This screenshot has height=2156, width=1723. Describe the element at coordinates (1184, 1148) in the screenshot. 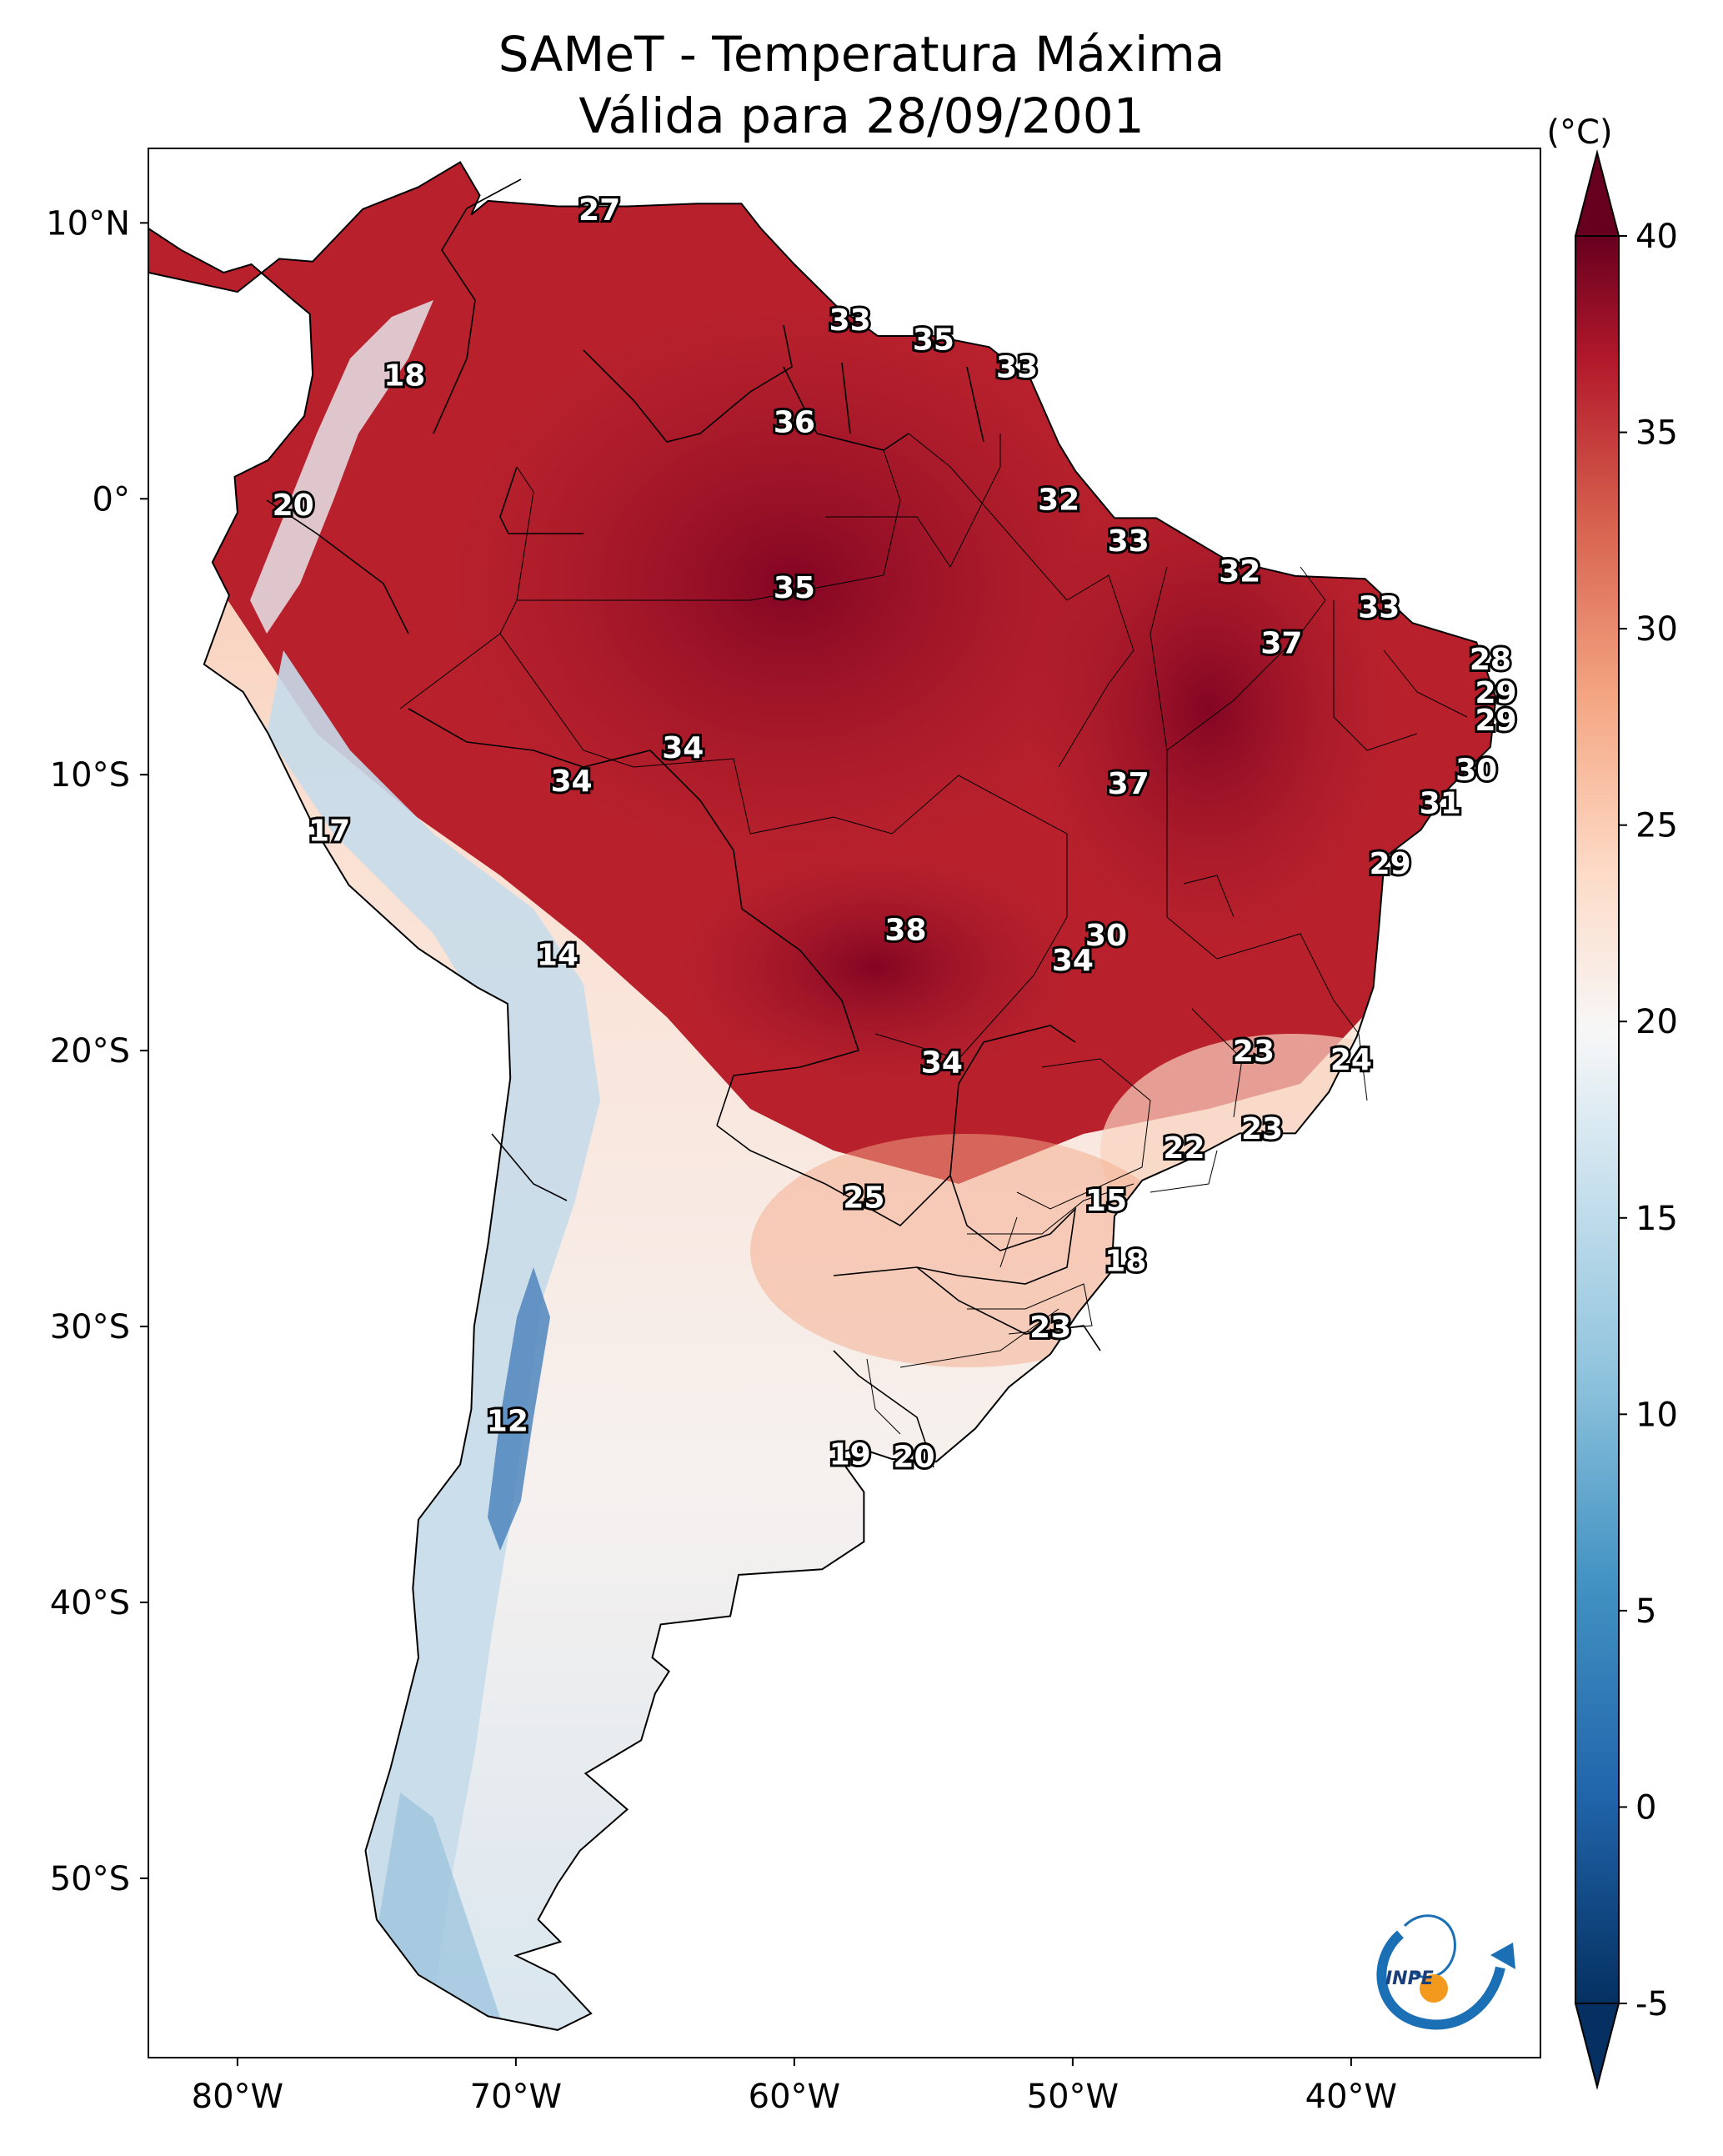

I see `temperature-label: 22` at that location.